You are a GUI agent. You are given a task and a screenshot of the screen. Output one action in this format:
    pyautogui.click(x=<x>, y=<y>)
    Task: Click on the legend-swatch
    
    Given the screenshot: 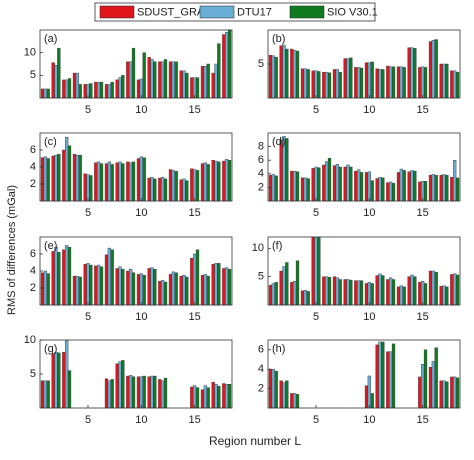 What is the action you would take?
    pyautogui.click(x=307, y=12)
    